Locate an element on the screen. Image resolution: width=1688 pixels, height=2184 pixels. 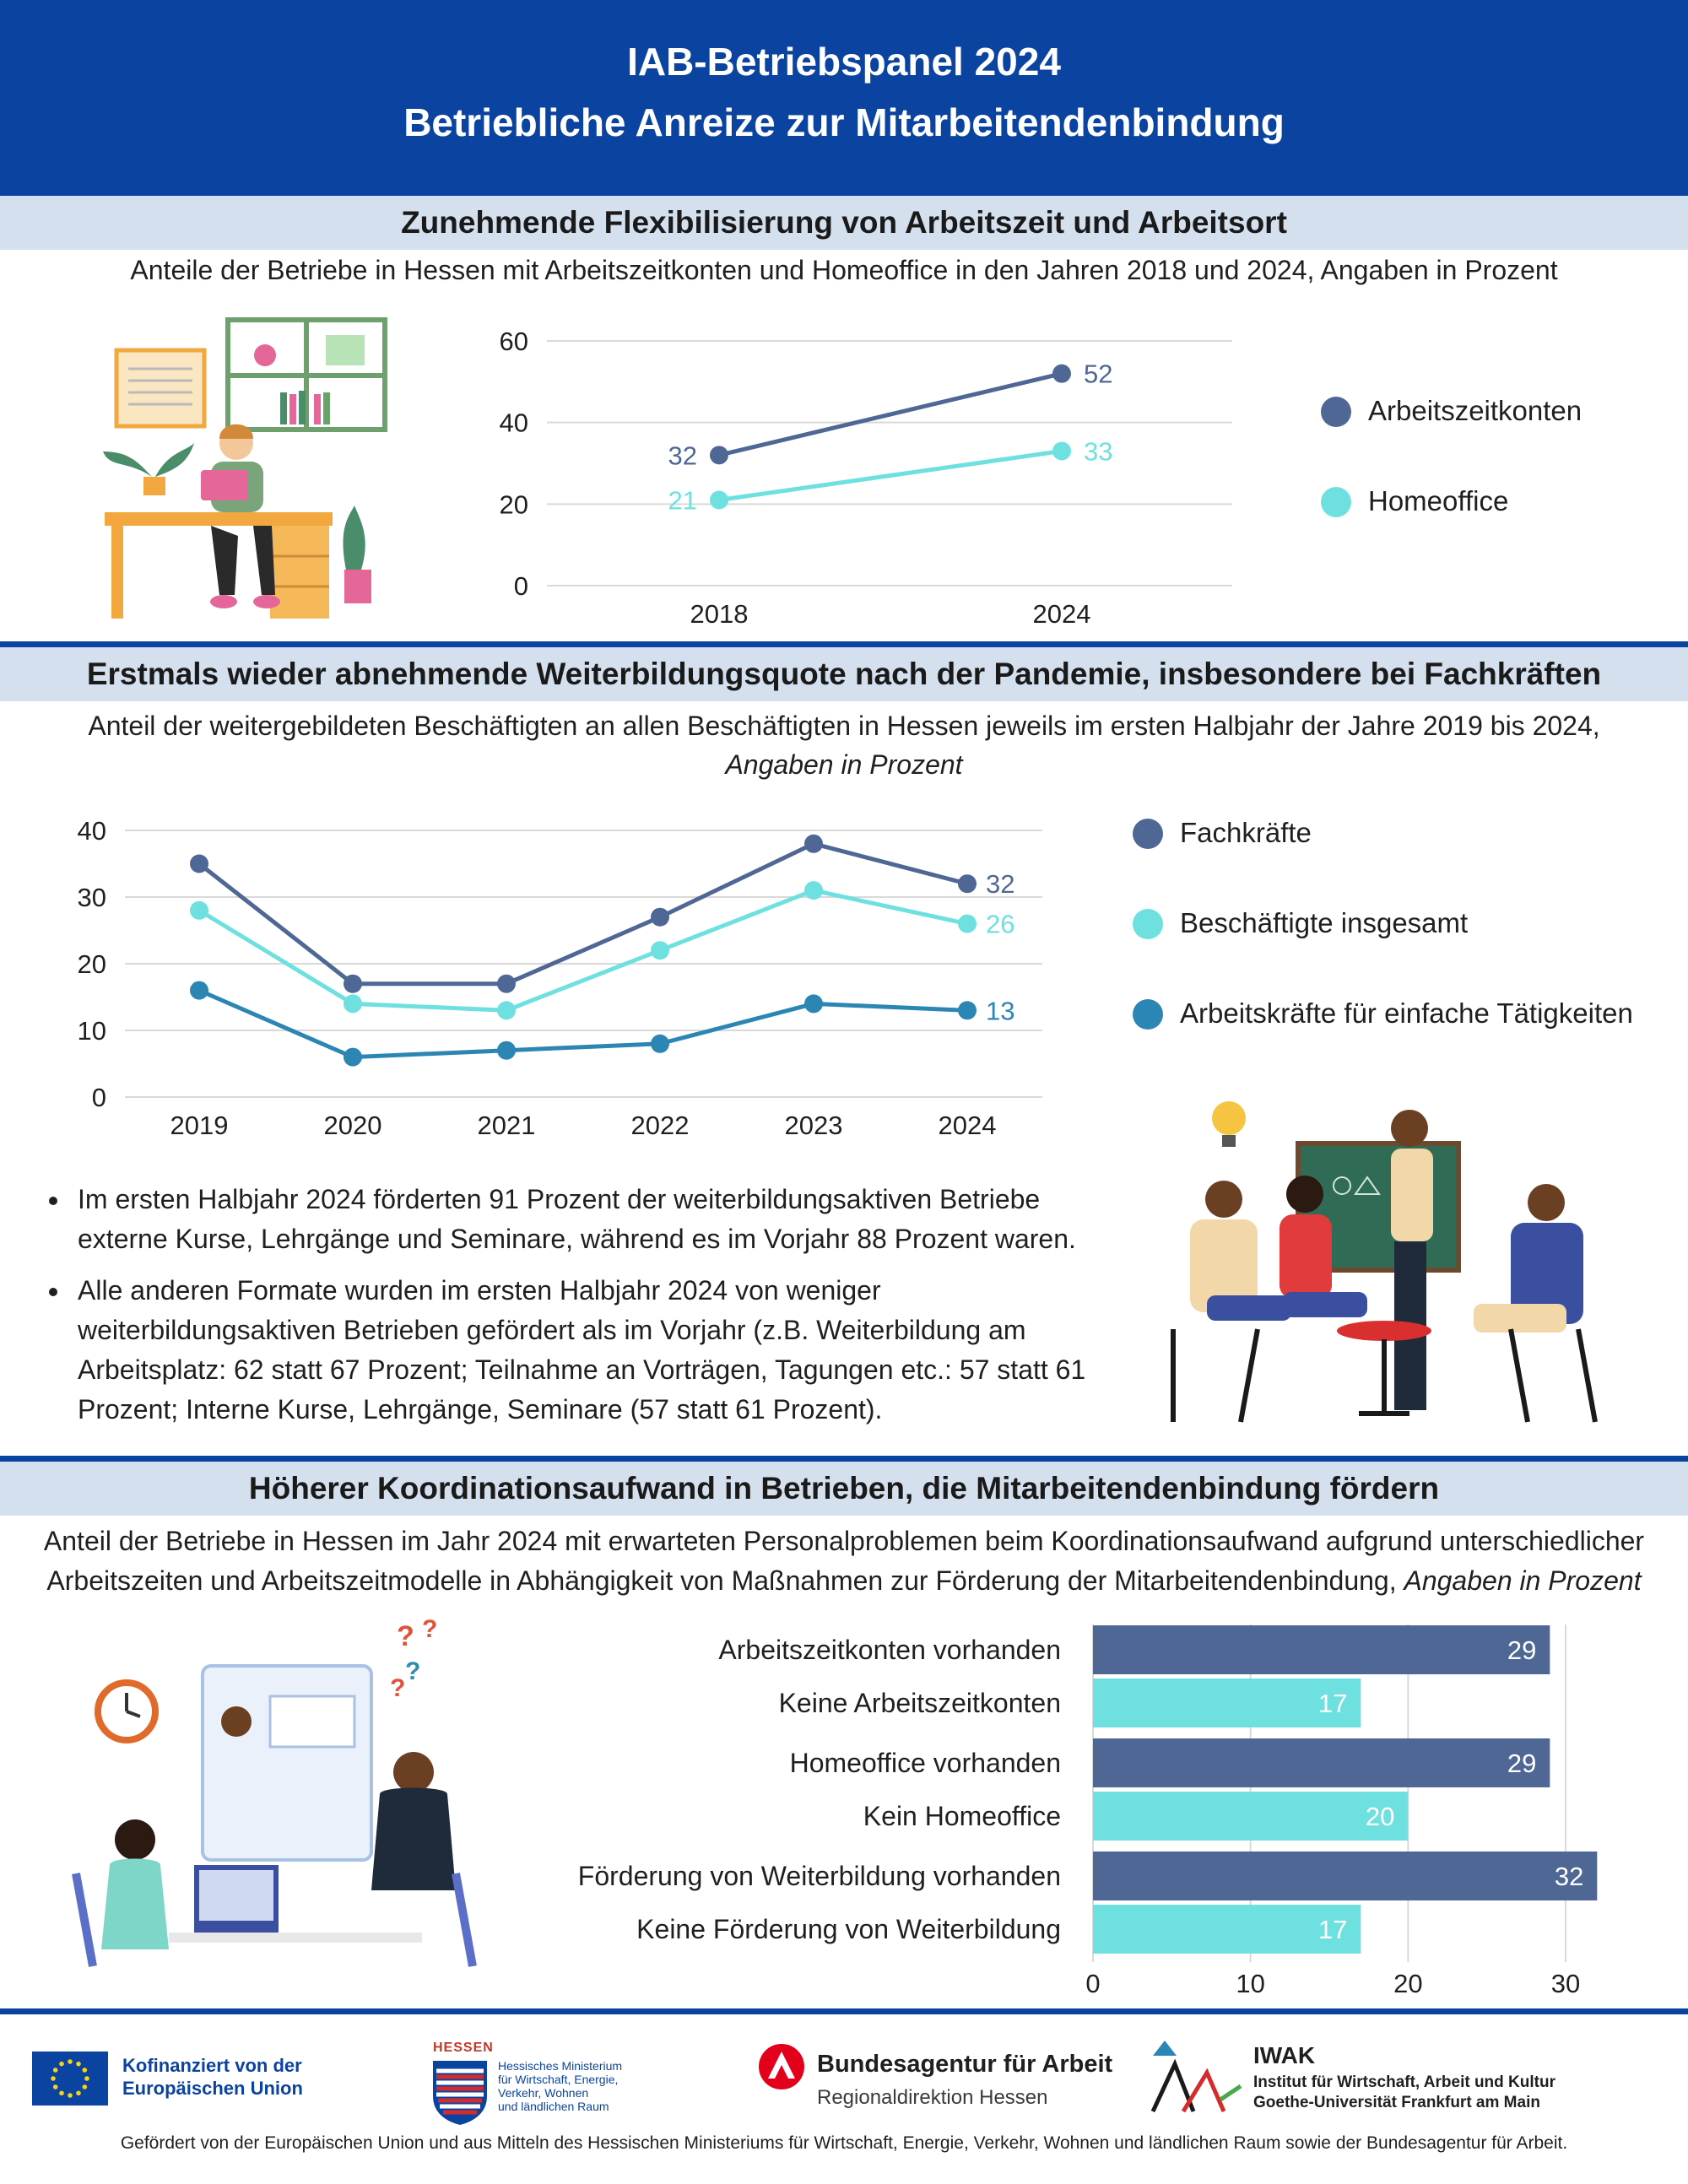
ba-subtitle: Regionaldirektion Hessen is located at coordinates (932, 2097).